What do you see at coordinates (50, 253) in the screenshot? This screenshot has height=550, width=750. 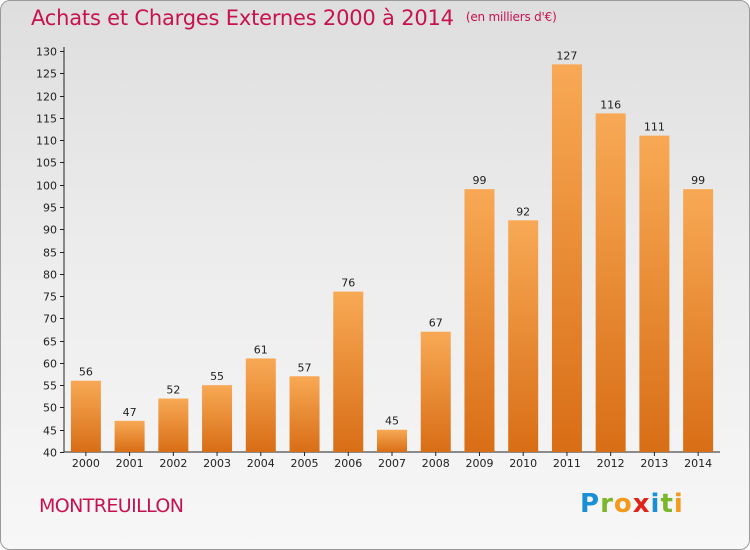 I see `y-tick-label: 85` at bounding box center [50, 253].